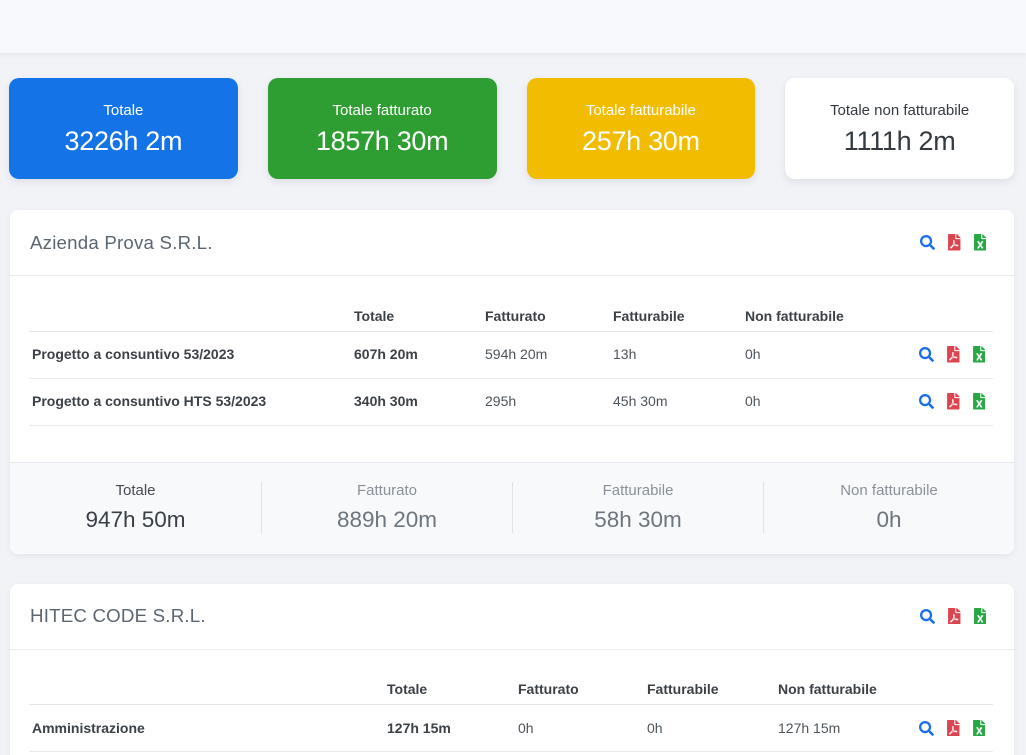 The width and height of the screenshot is (1026, 755). Describe the element at coordinates (123, 110) in the screenshot. I see `summary-card-label: Totale` at that location.